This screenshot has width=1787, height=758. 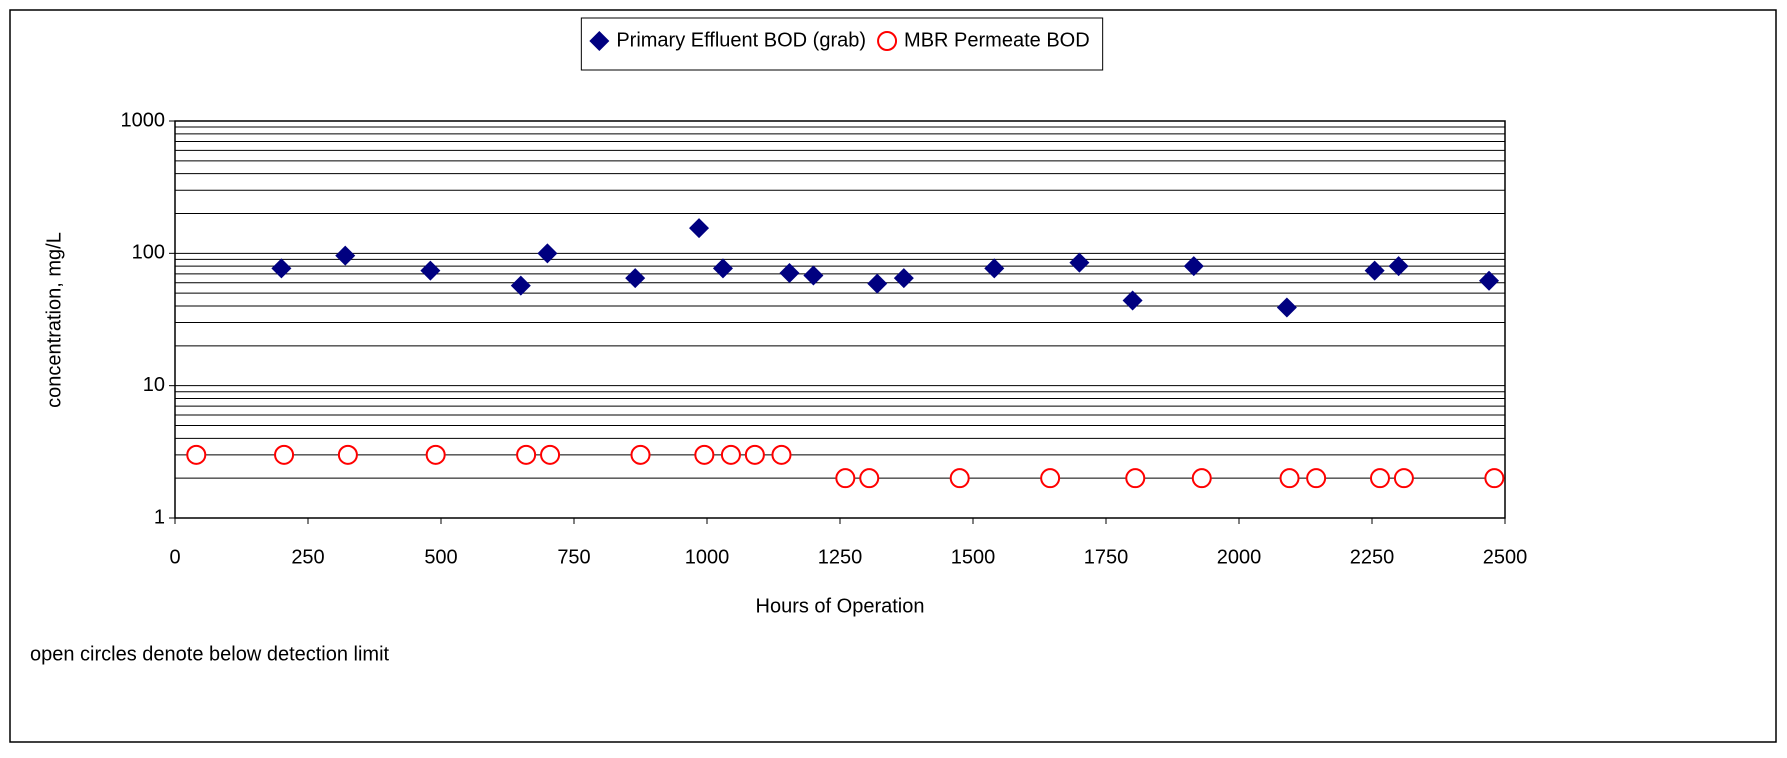 What do you see at coordinates (741, 40) in the screenshot?
I see `legend-label: Primary Effluent BOD (grab)` at bounding box center [741, 40].